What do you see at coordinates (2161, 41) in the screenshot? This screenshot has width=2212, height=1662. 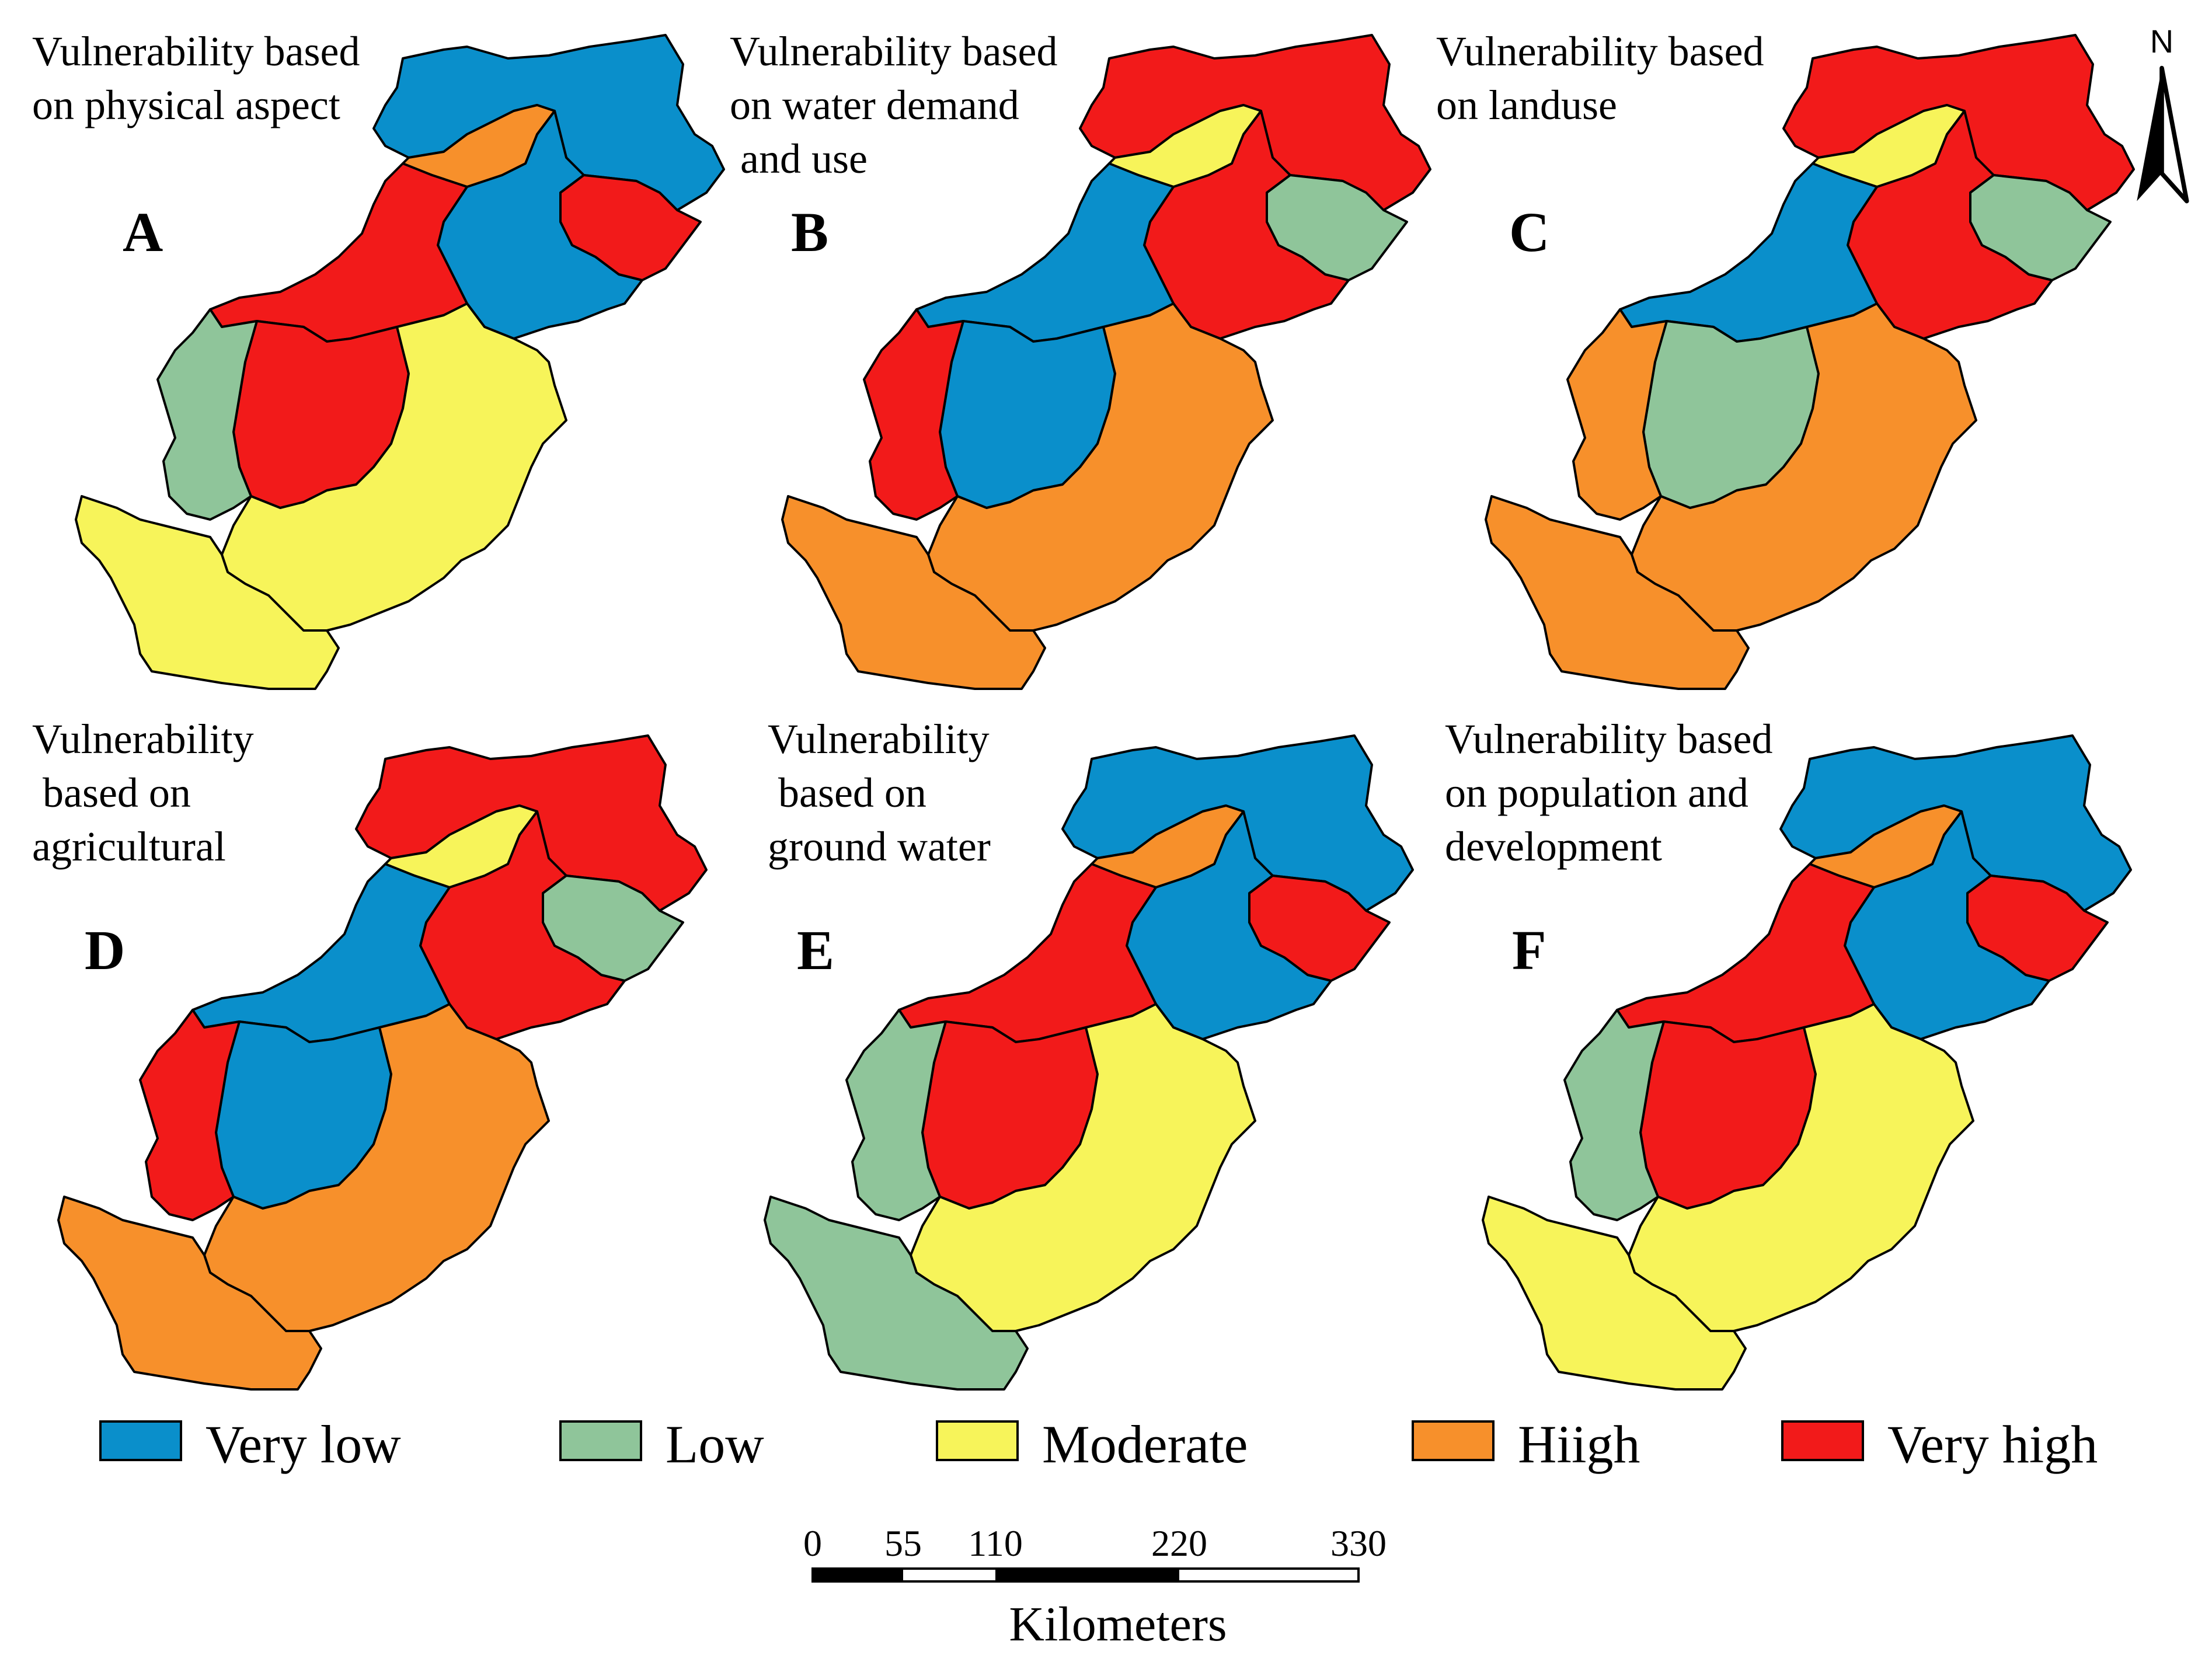 I see `north-arrow-label: N` at bounding box center [2161, 41].